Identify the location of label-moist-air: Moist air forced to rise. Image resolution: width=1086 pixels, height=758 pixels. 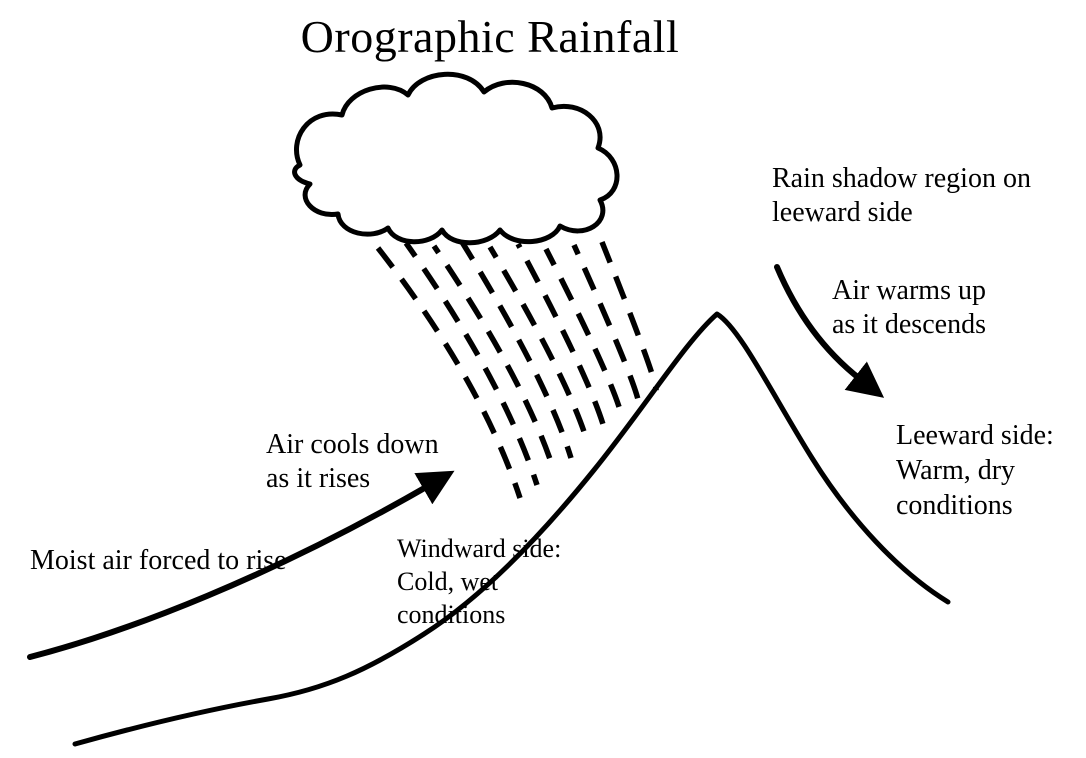
(158, 560).